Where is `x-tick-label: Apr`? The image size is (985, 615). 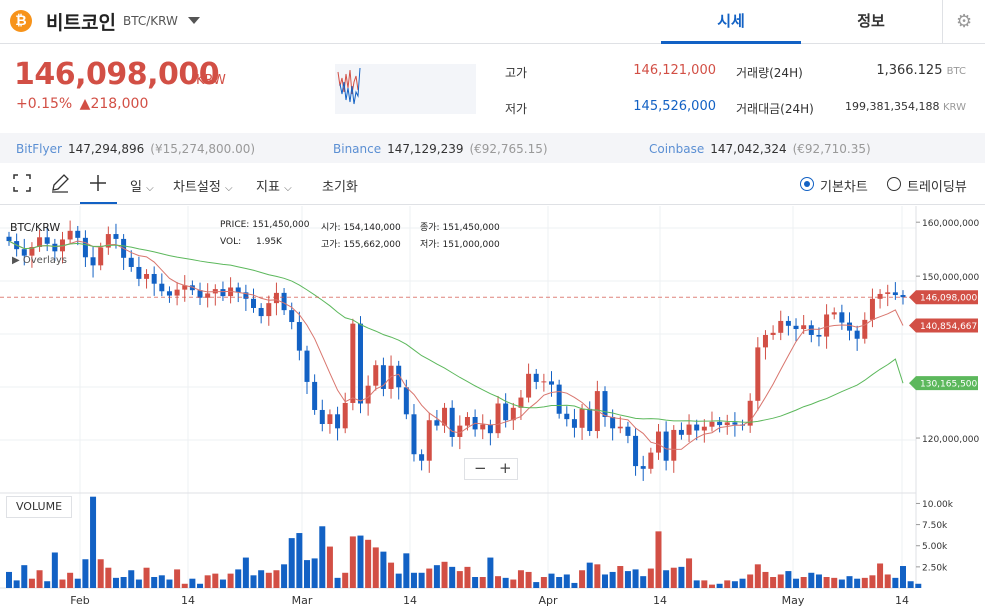
x-tick-label: Apr is located at coordinates (548, 600).